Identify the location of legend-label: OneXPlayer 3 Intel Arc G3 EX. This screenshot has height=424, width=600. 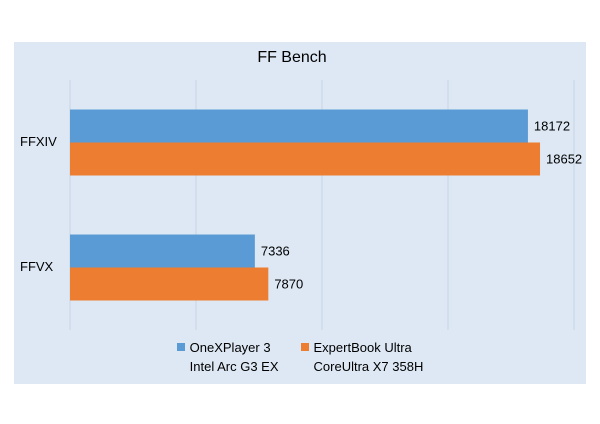
(234, 357).